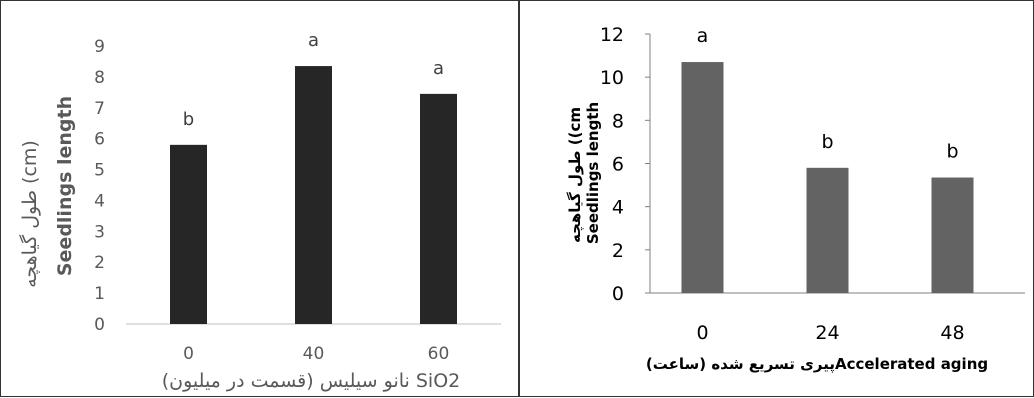 The height and width of the screenshot is (398, 1034). Describe the element at coordinates (827, 333) in the screenshot. I see `right-xtick-label: 24` at that location.